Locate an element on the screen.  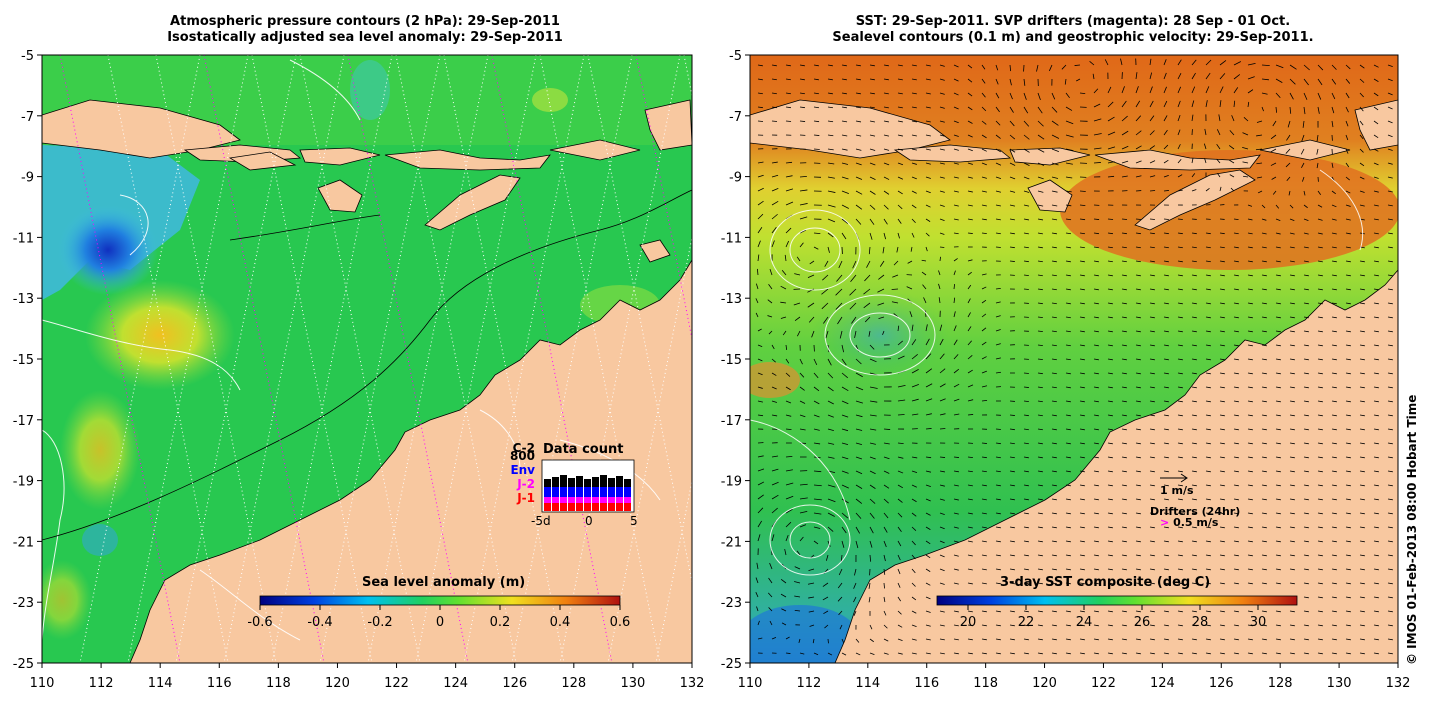
sst-tick-label: 24 is located at coordinates (1084, 622).